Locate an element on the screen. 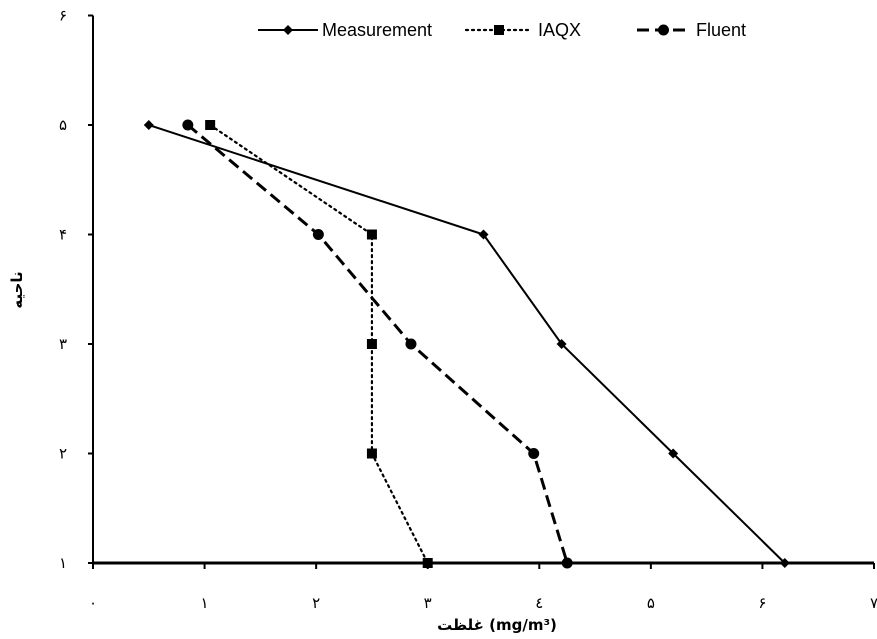  x-tick-label: ٠ is located at coordinates (93, 603).